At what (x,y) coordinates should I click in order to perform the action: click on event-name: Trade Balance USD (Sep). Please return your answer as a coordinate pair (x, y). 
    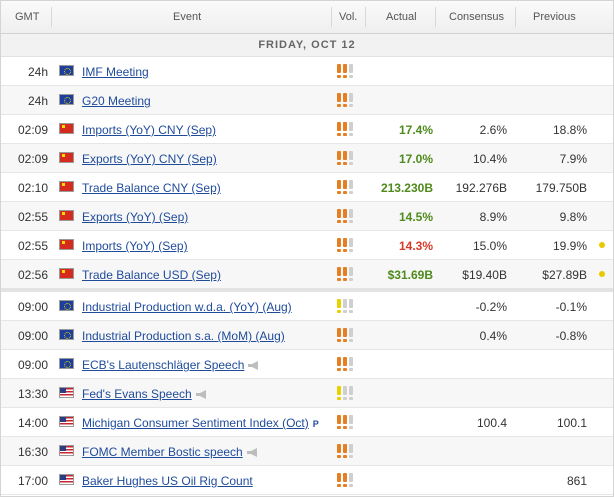
    Looking at the image, I should click on (151, 275).